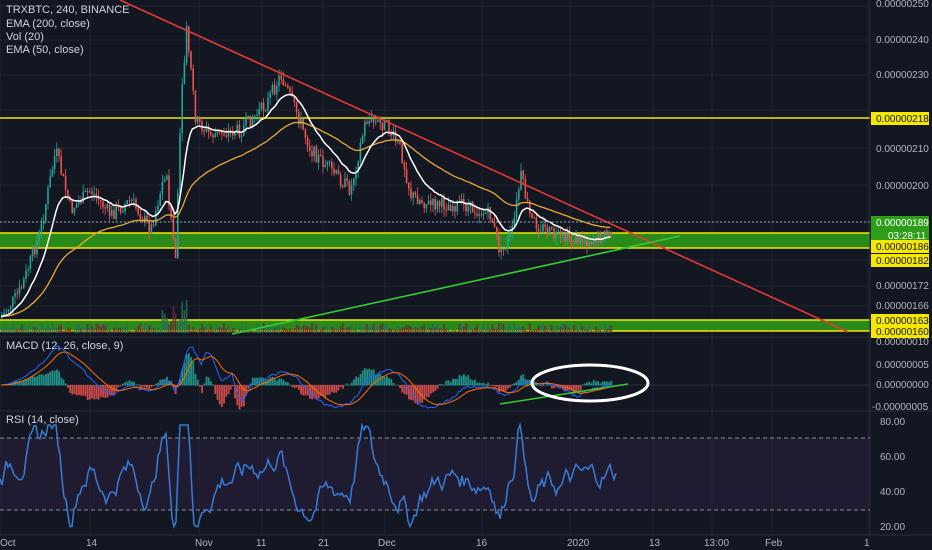 This screenshot has width=932, height=550. I want to click on indicator-ema200-label: EMA (200, close), so click(48, 24).